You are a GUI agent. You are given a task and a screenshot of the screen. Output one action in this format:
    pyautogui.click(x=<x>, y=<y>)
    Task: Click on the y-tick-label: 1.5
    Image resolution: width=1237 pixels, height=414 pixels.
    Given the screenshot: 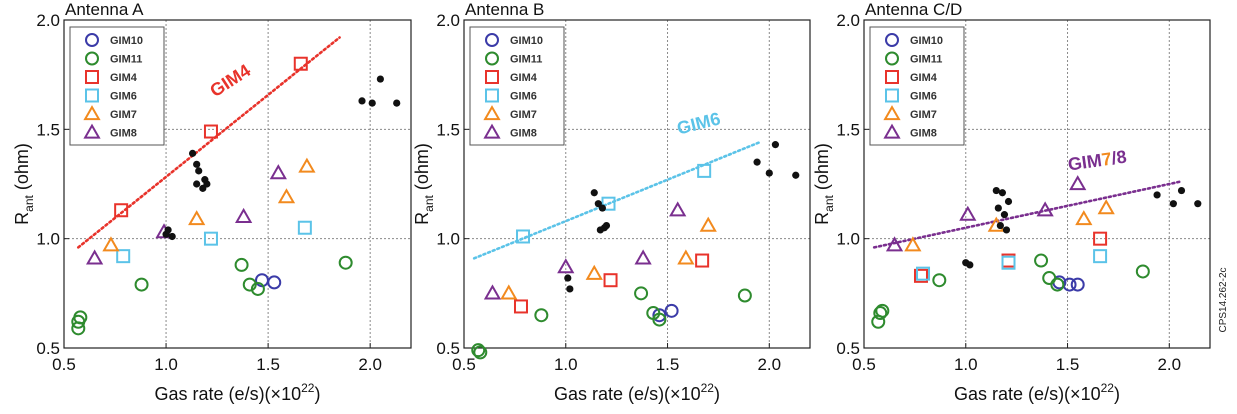 What is the action you would take?
    pyautogui.click(x=48, y=129)
    